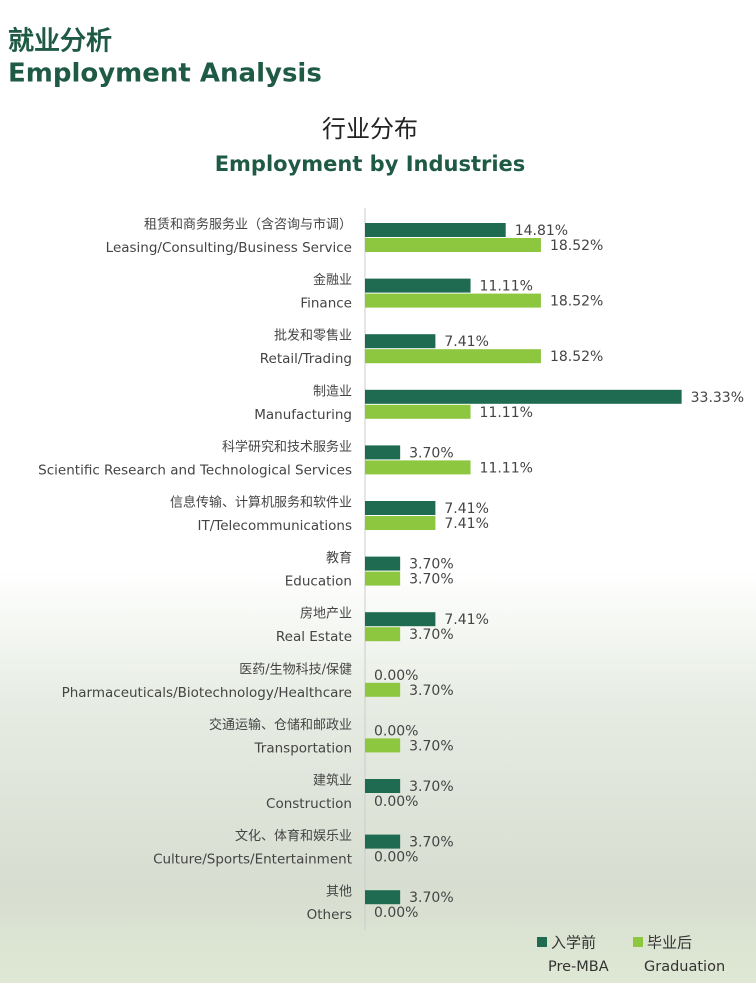 The image size is (756, 983). I want to click on legend-label-en: Graduation, so click(684, 967).